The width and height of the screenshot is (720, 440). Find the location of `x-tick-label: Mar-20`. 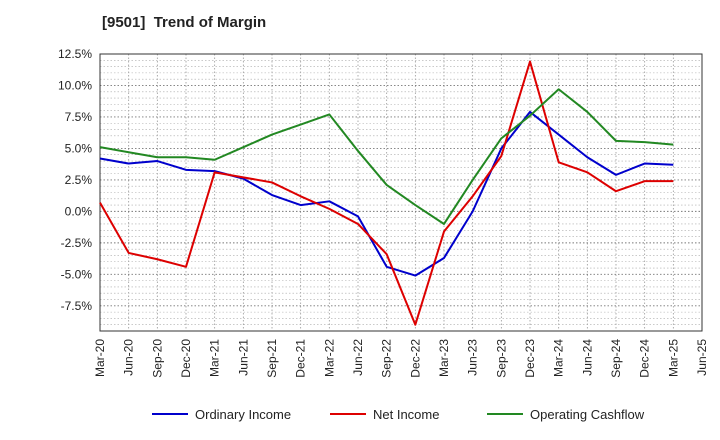

x-tick-label: Mar-20 is located at coordinates (100, 358).